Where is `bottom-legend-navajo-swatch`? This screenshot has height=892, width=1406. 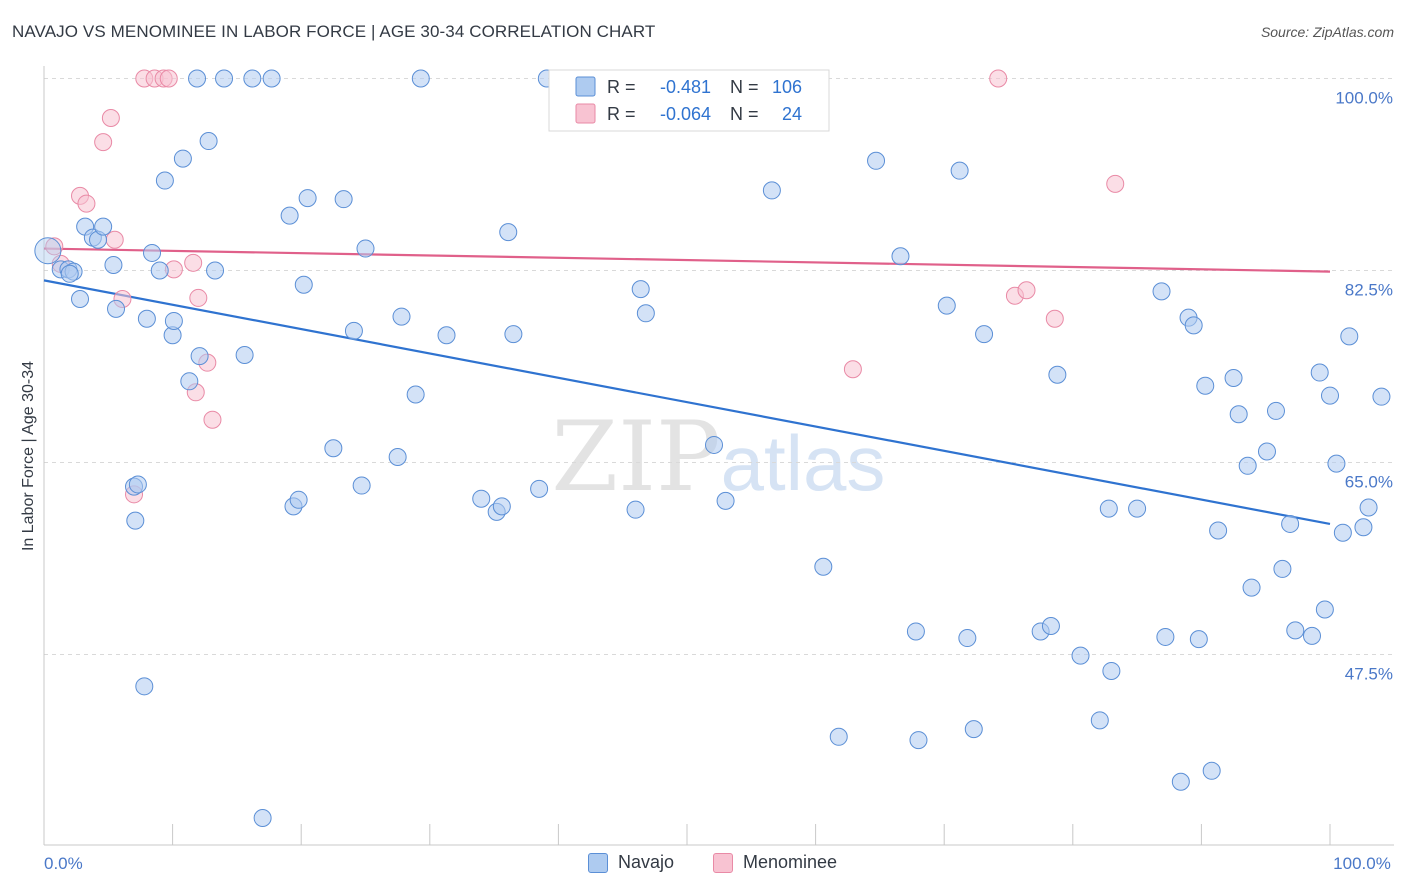
bottom-legend-navajo-swatch is located at coordinates (598, 862).